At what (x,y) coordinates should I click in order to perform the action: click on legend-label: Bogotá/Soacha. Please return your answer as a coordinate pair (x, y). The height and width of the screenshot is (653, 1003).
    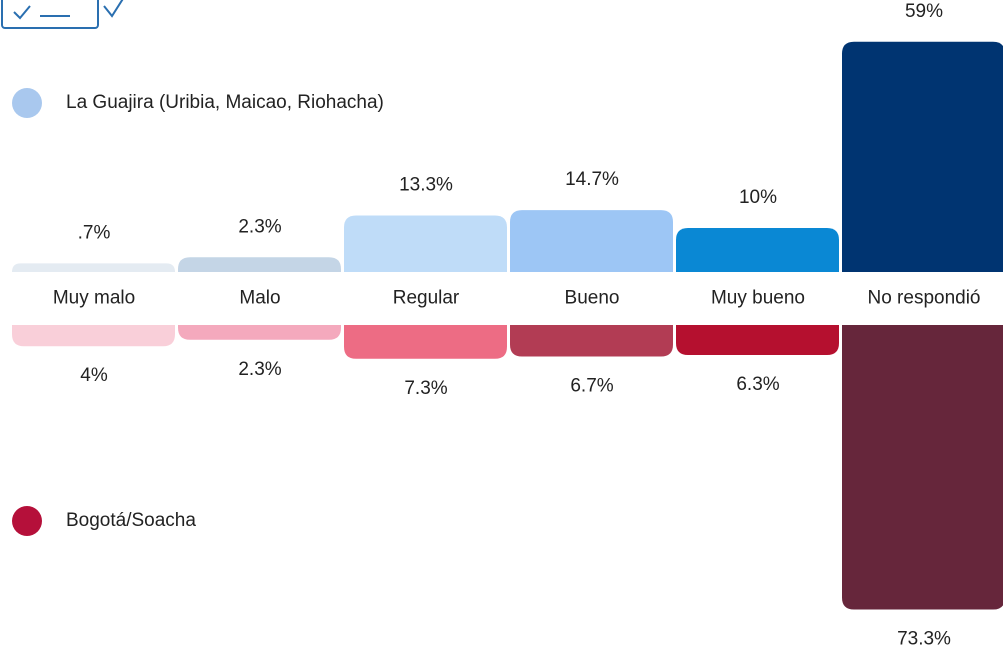
    Looking at the image, I should click on (131, 520).